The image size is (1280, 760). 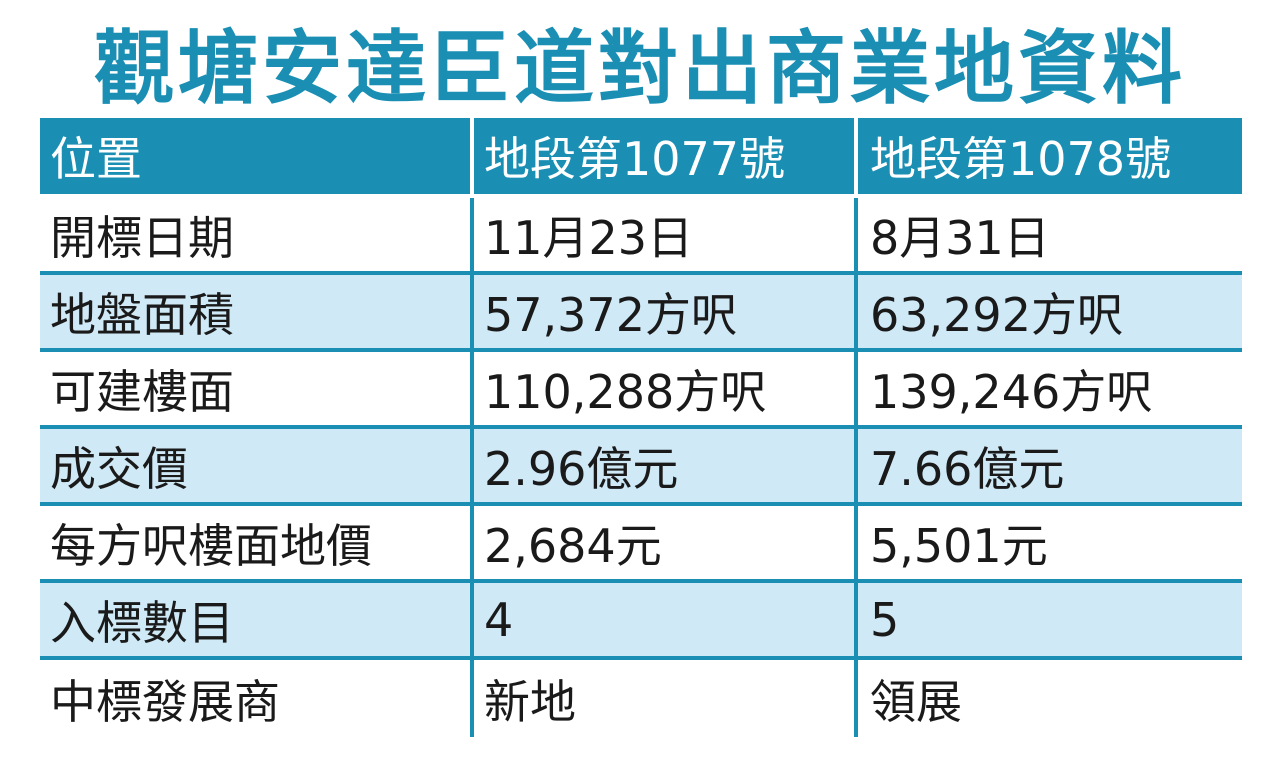 What do you see at coordinates (142, 237) in the screenshot?
I see `row-label: 開標日期` at bounding box center [142, 237].